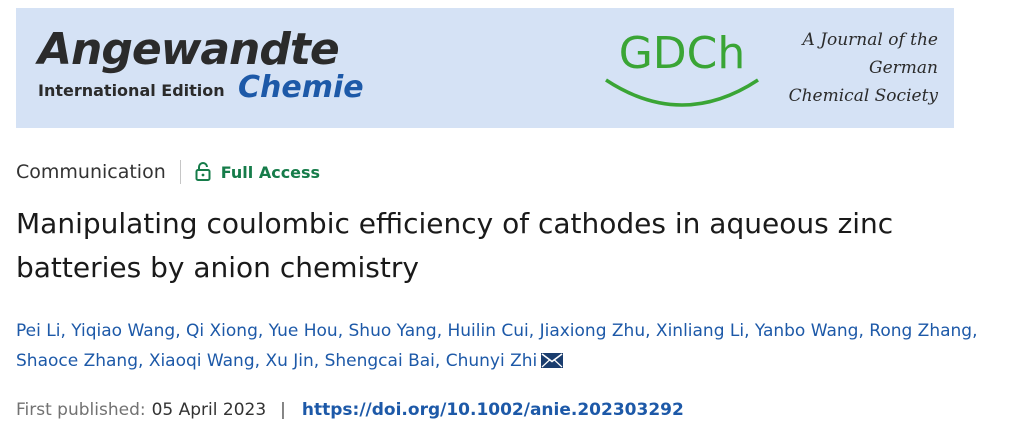 This screenshot has width=1034, height=442. Describe the element at coordinates (81, 410) in the screenshot. I see `first-published-label: First published:` at that location.